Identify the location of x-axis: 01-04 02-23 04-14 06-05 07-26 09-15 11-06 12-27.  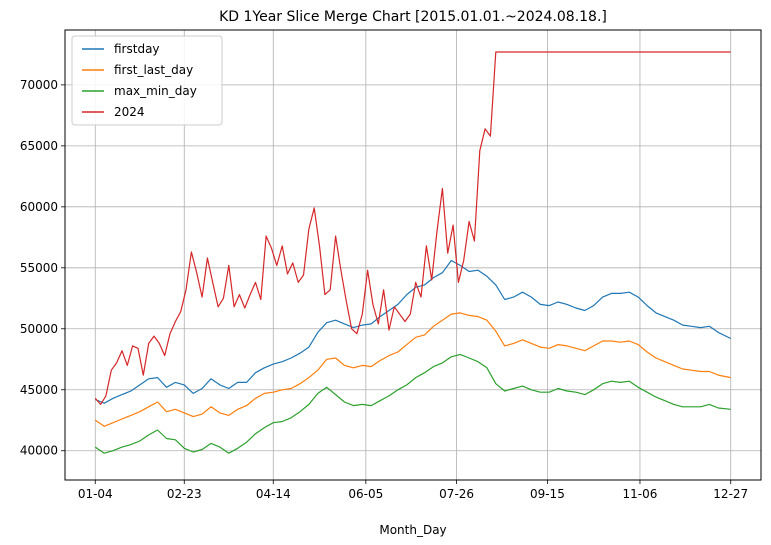
(413, 490).